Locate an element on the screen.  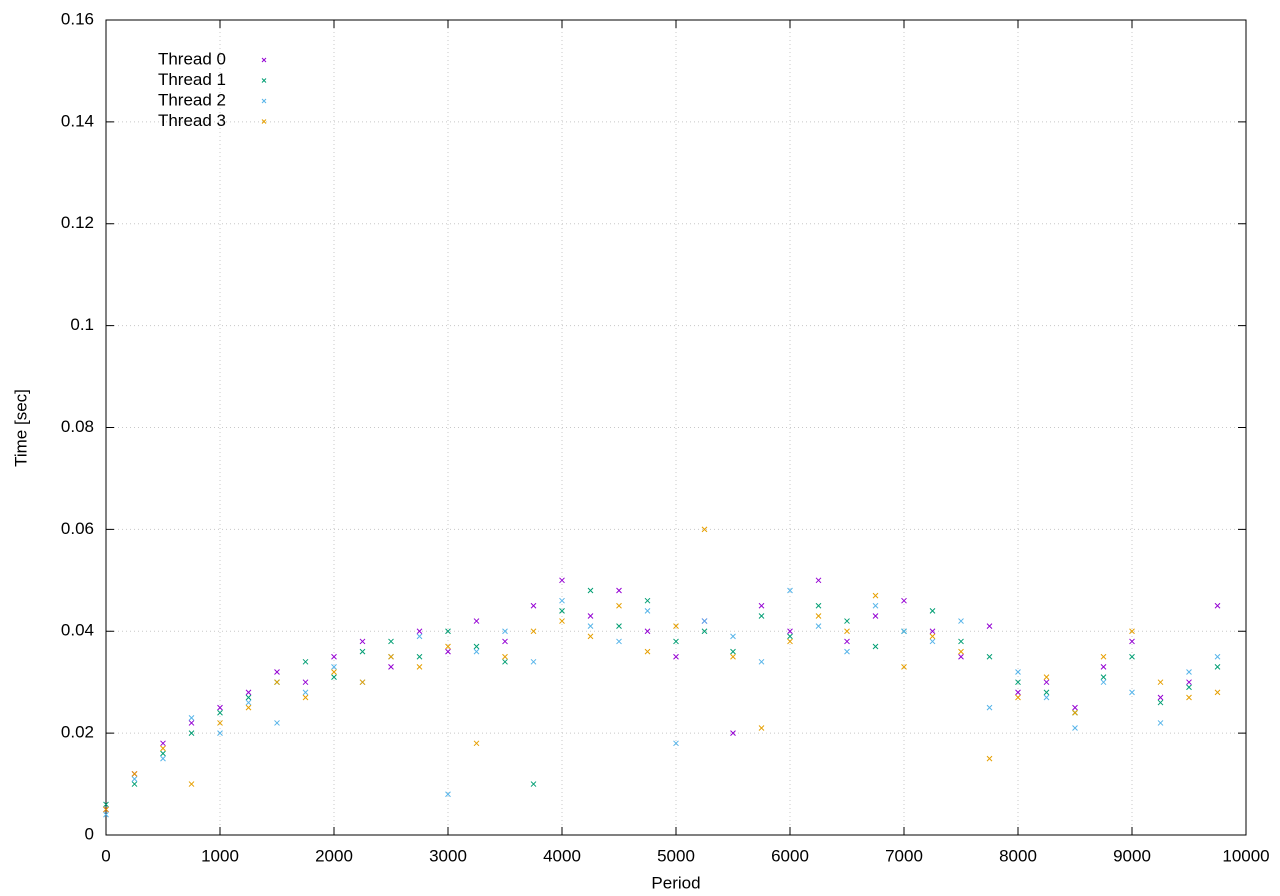
x-tick-label: 7000 is located at coordinates (904, 855).